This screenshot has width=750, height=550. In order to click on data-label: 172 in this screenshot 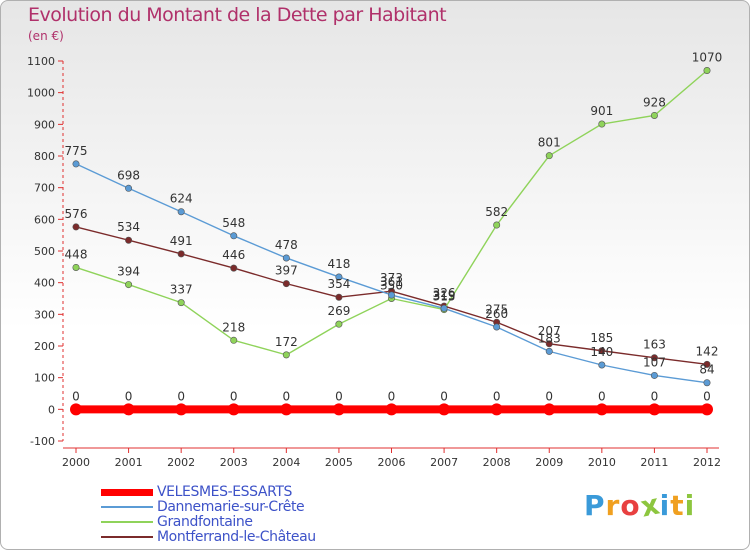, I will do `click(286, 342)`.